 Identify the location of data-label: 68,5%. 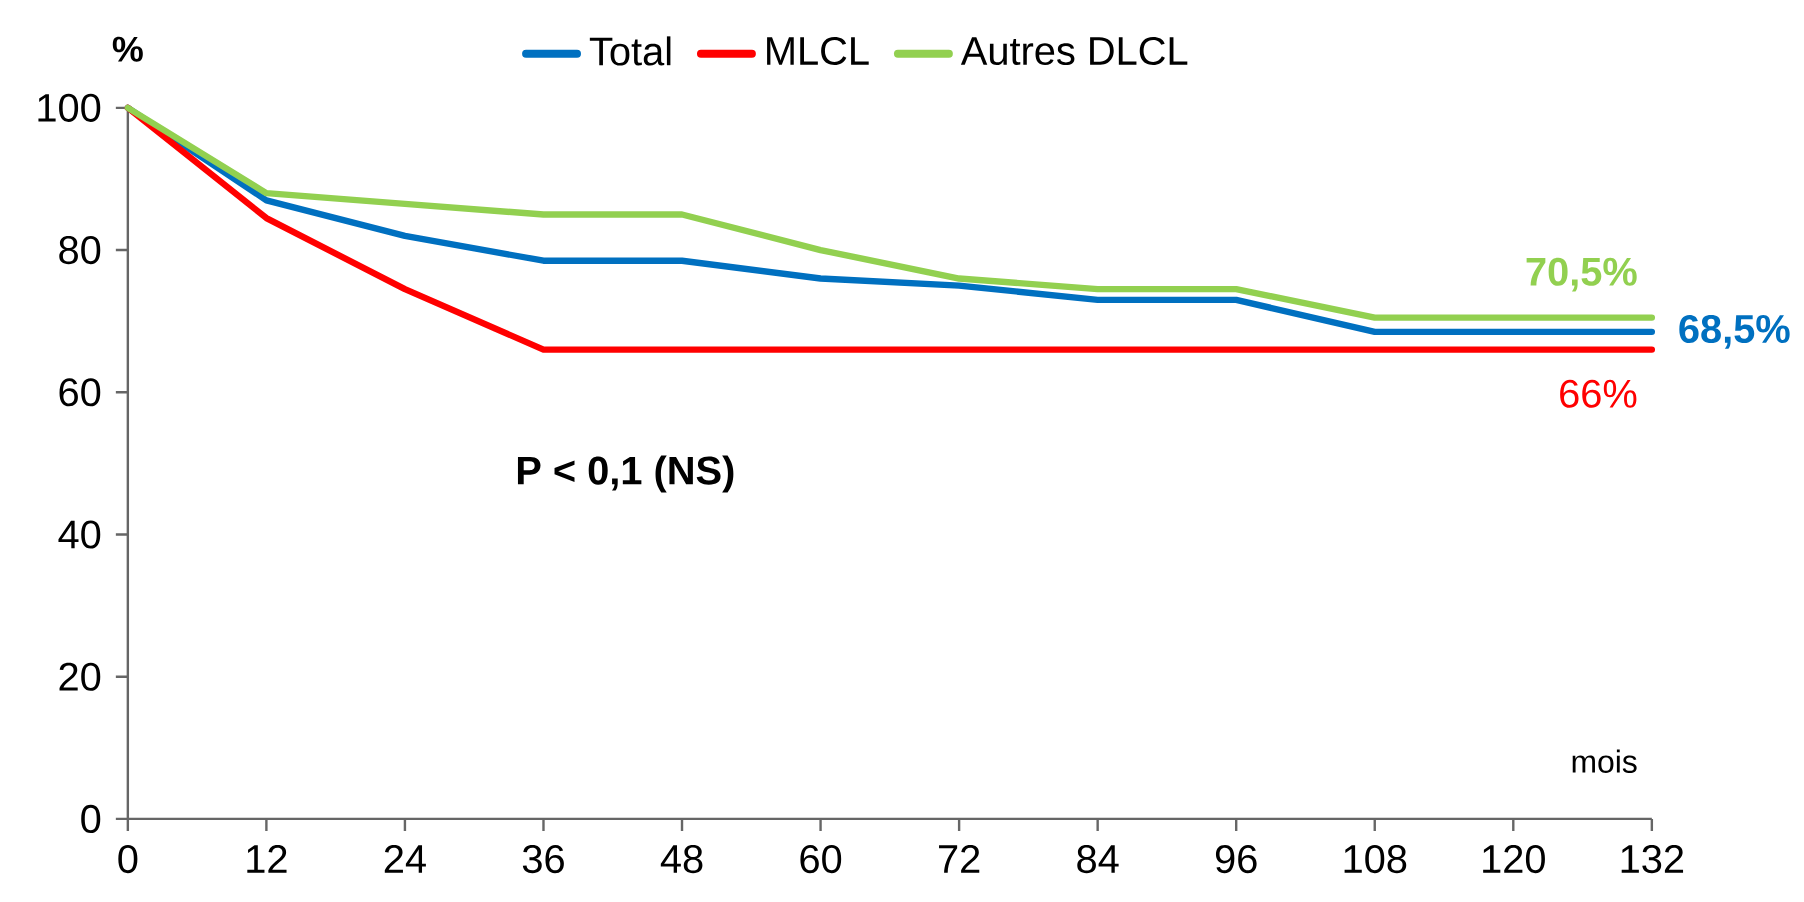
(1734, 331).